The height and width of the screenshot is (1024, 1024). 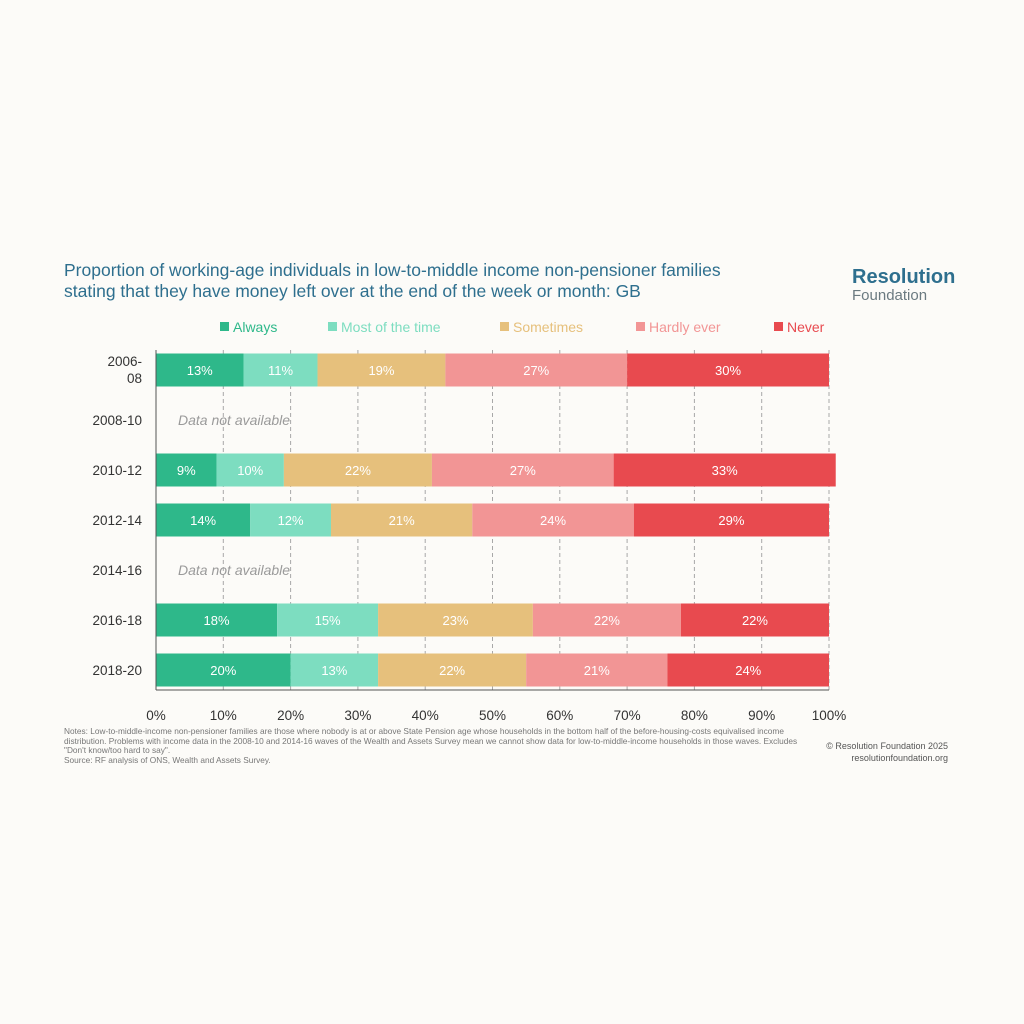 I want to click on y-category-label: 2018-20, so click(x=117, y=670).